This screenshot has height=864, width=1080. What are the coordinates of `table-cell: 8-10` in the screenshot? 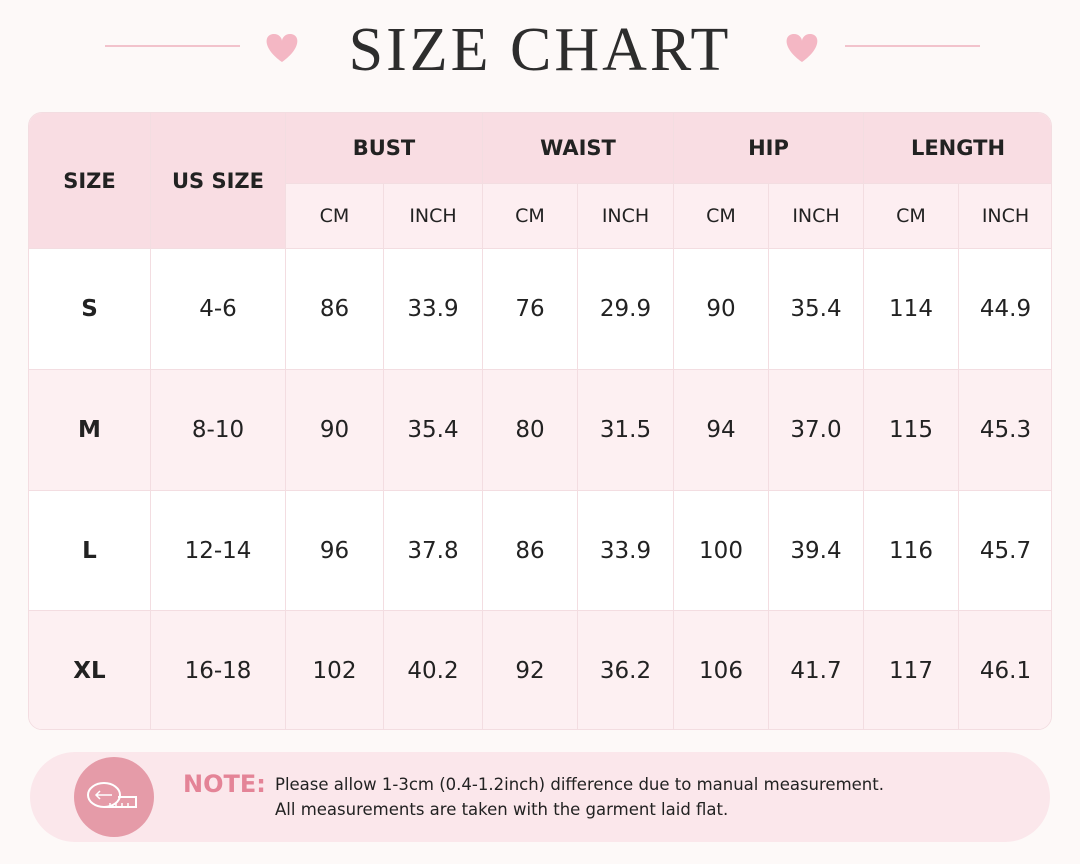 It's located at (218, 430).